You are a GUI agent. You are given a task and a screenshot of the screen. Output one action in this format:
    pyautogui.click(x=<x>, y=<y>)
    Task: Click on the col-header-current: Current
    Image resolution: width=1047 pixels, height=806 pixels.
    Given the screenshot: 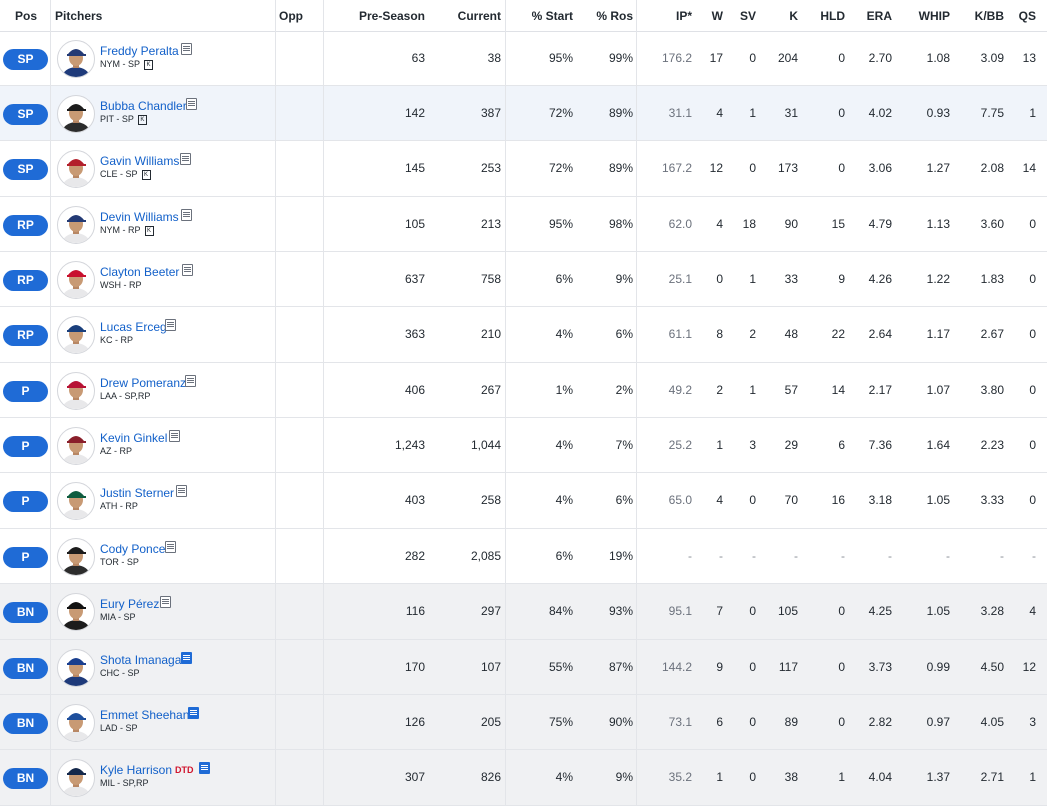 What is the action you would take?
    pyautogui.click(x=479, y=16)
    